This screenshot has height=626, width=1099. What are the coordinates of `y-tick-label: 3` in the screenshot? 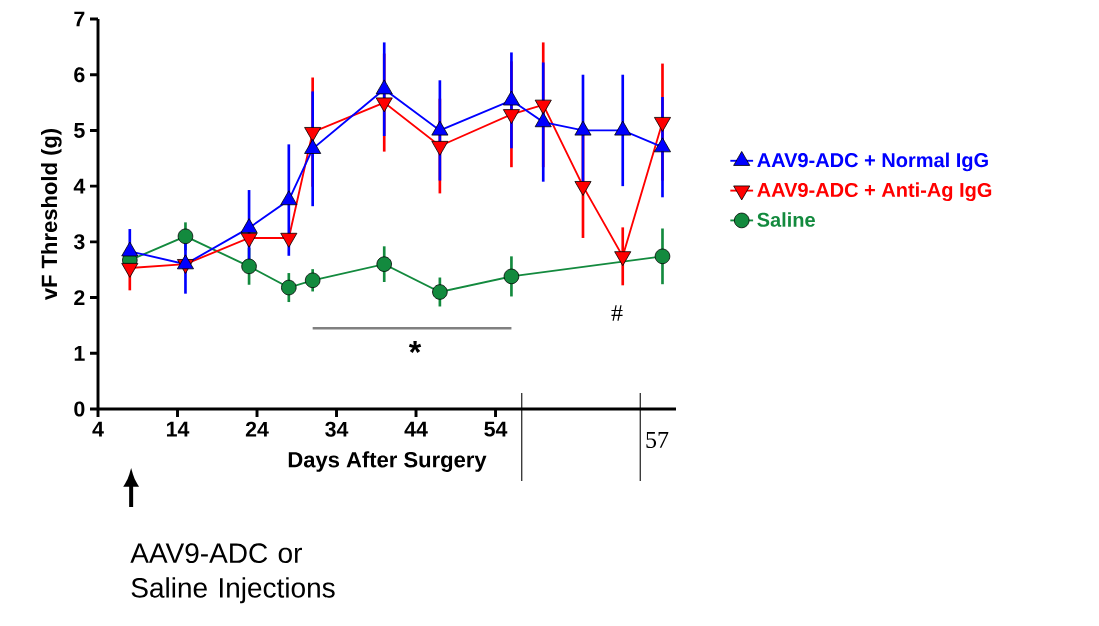 It's located at (79, 242).